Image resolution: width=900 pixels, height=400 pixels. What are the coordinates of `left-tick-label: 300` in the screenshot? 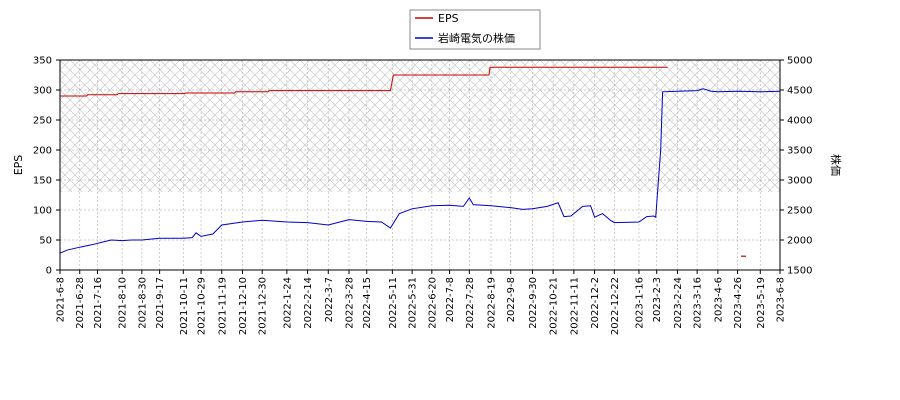 It's located at (42, 91).